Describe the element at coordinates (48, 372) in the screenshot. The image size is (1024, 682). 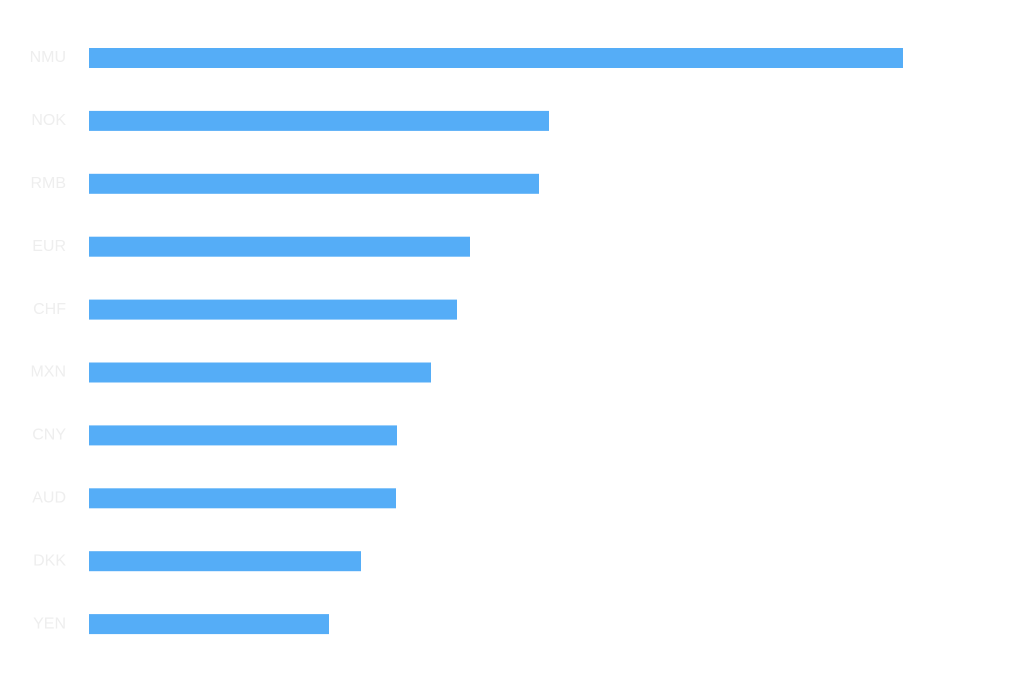
I see `y-tick-label: MXN` at that location.